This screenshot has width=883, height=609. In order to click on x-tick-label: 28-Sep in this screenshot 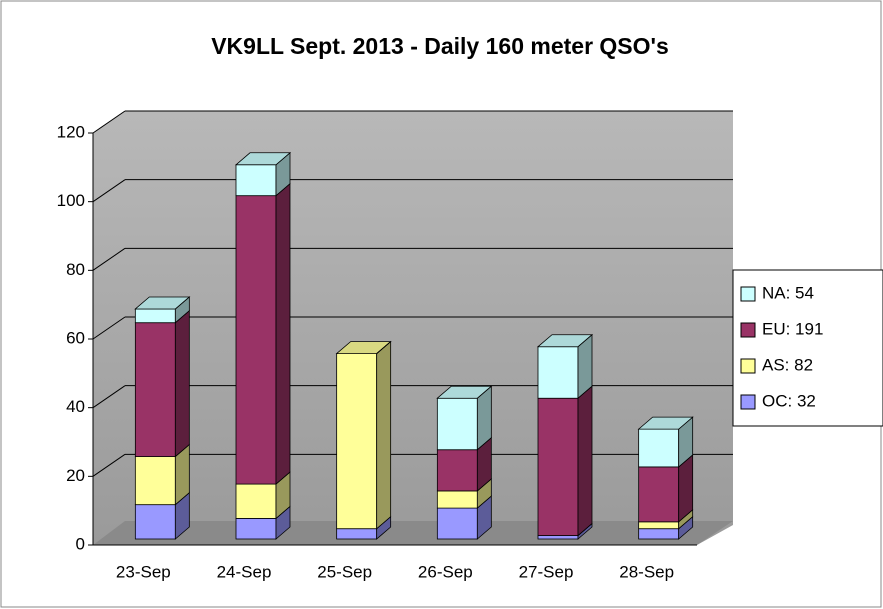, I will do `click(646, 571)`.